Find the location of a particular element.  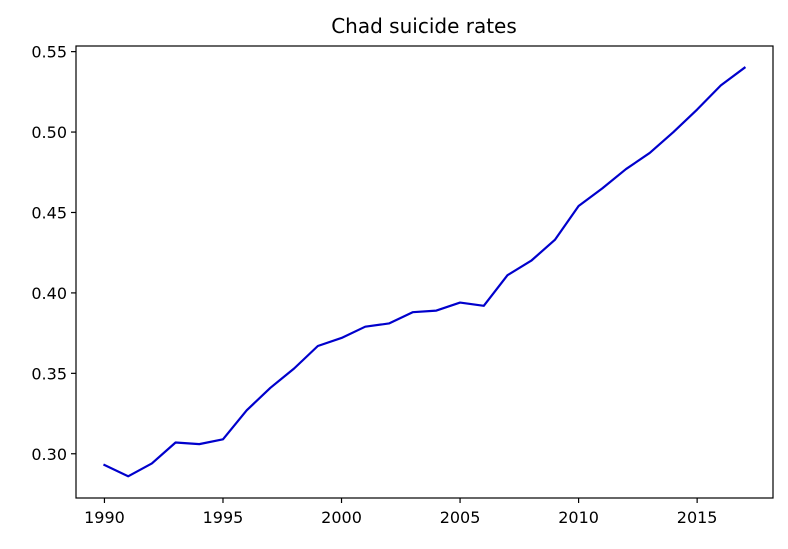

chart-title: Chad suicide rates is located at coordinates (424, 26).